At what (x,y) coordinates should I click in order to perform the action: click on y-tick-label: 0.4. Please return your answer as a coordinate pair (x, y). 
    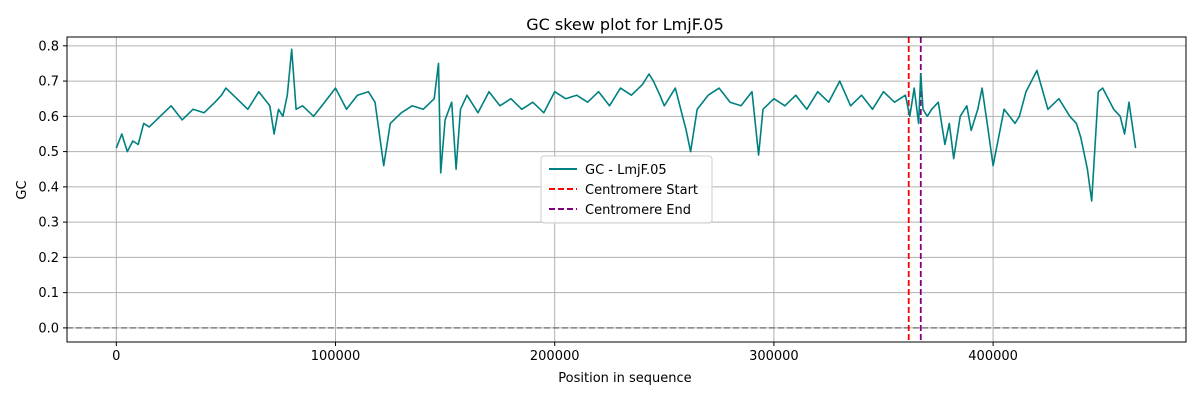
    Looking at the image, I should click on (48, 187).